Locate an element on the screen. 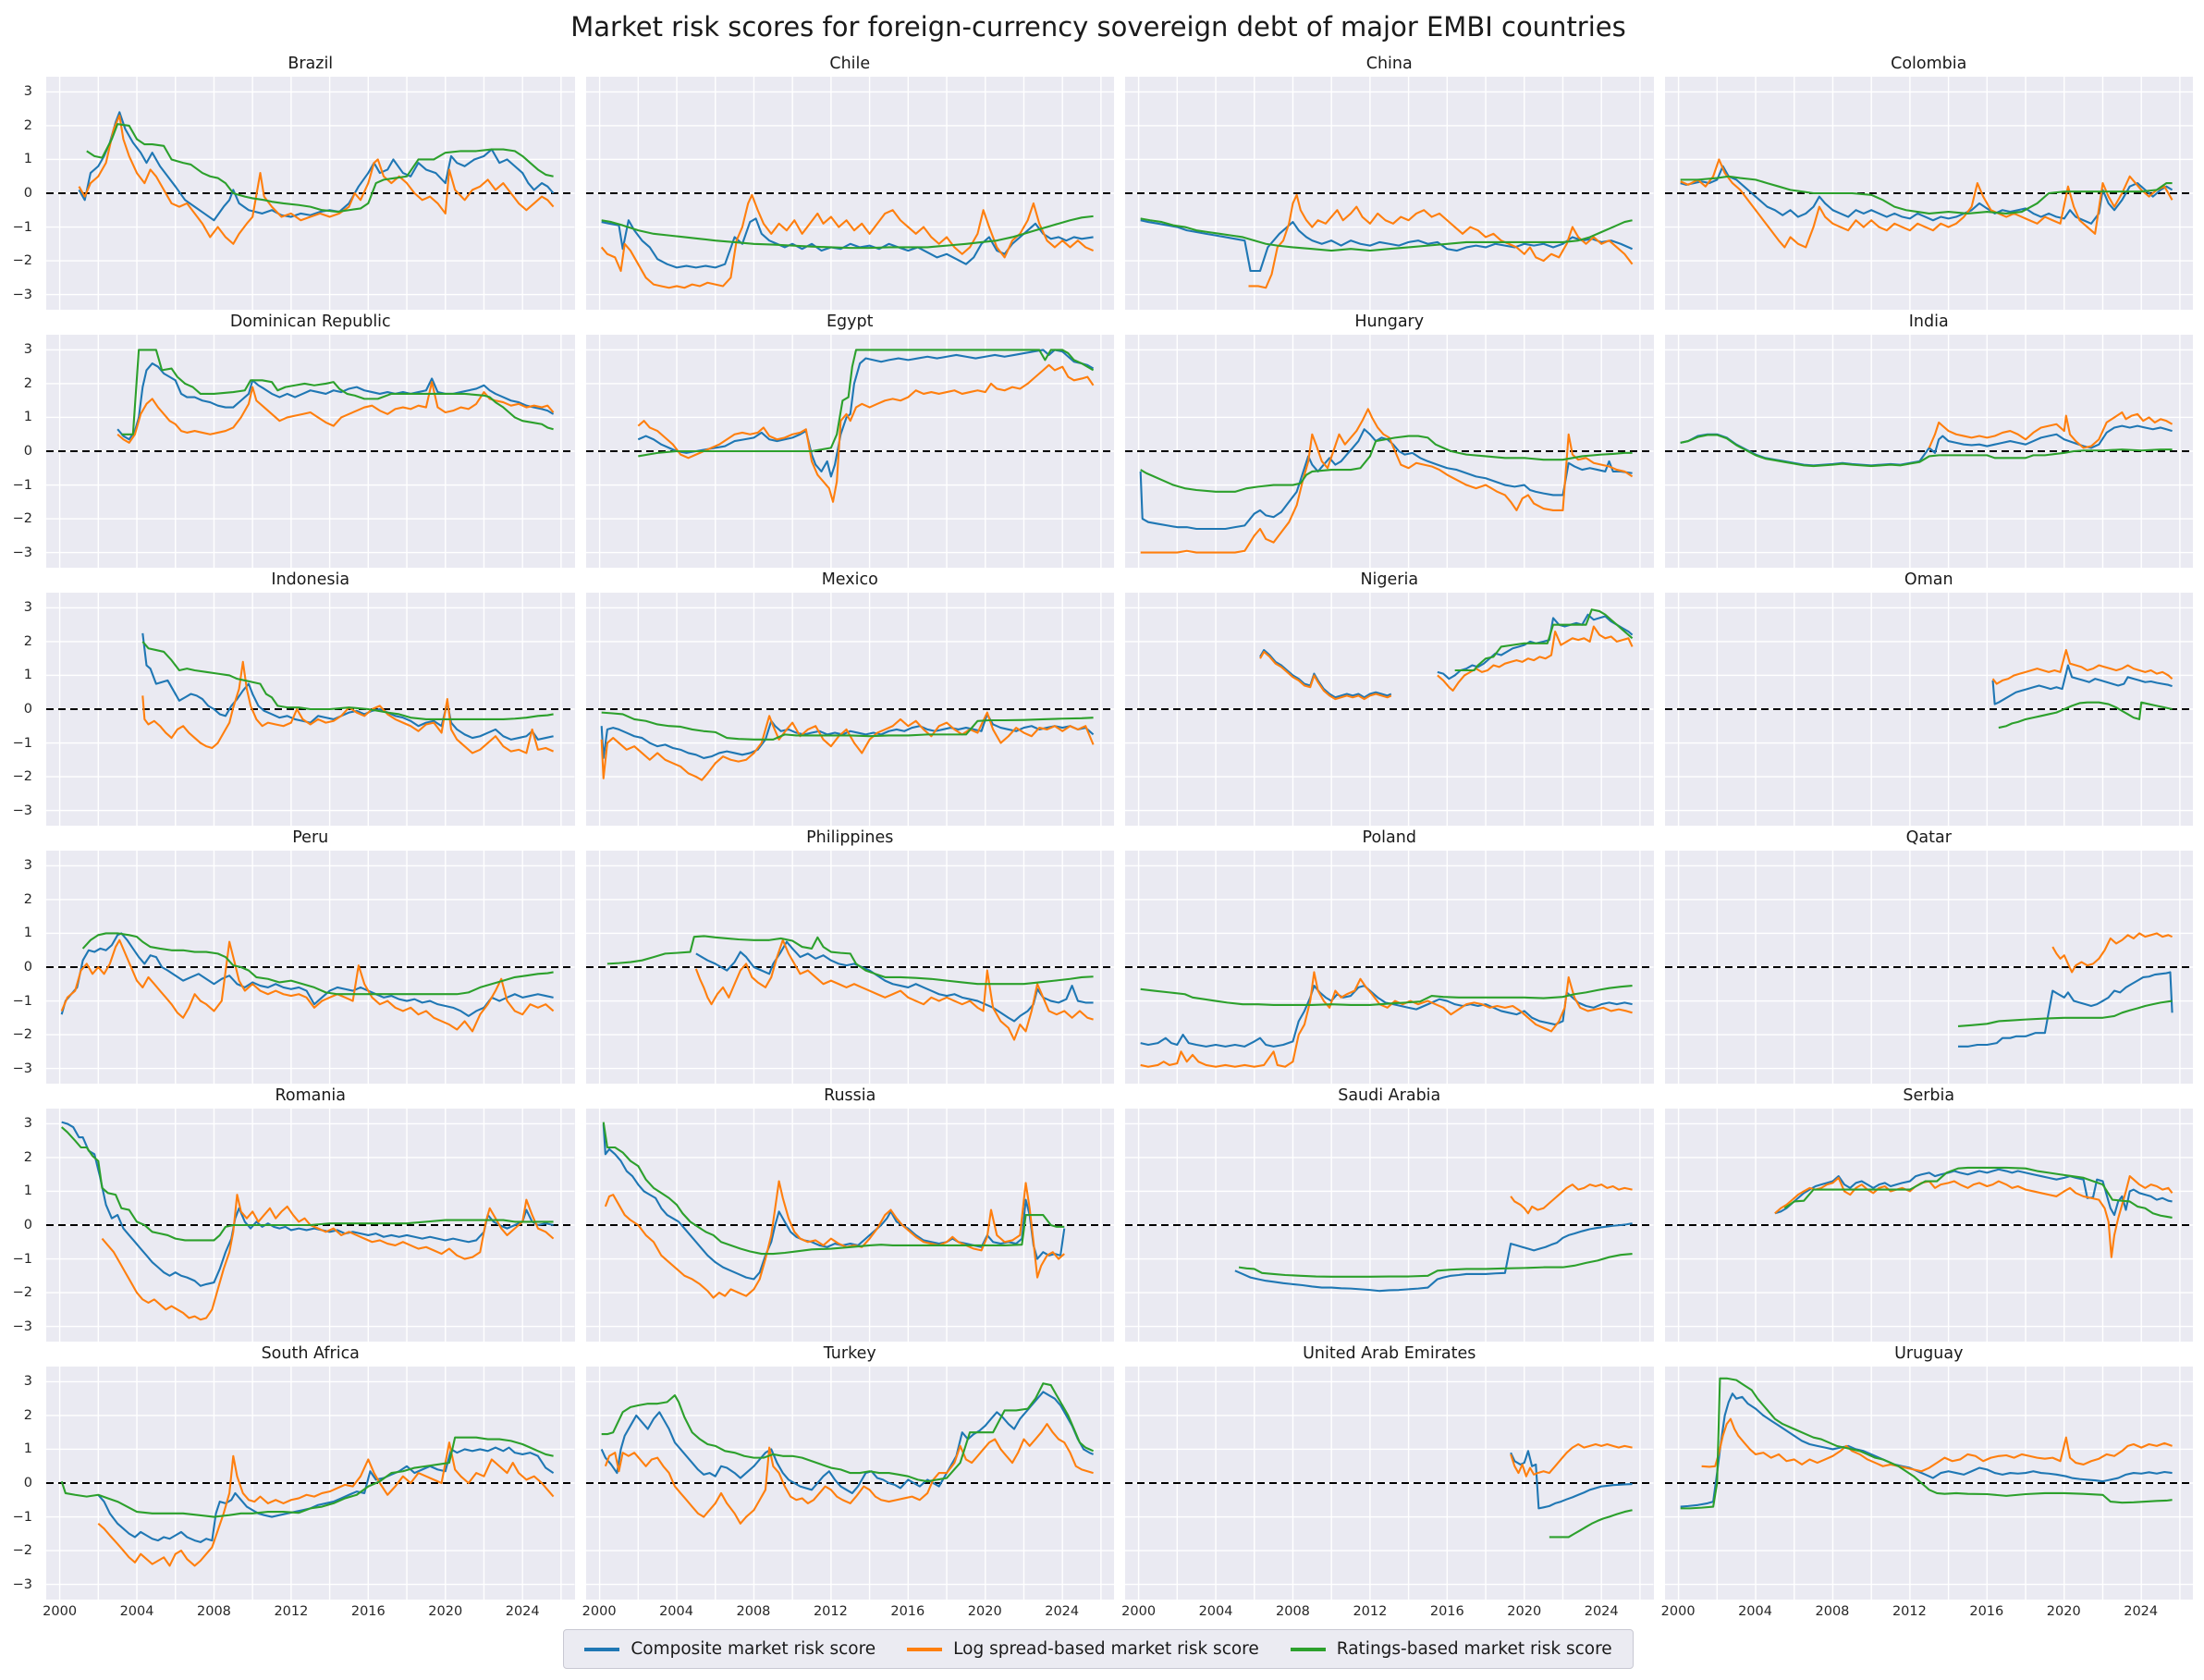 This screenshot has height=1680, width=2204. subplot-brazil: Brazil is located at coordinates (310, 182).